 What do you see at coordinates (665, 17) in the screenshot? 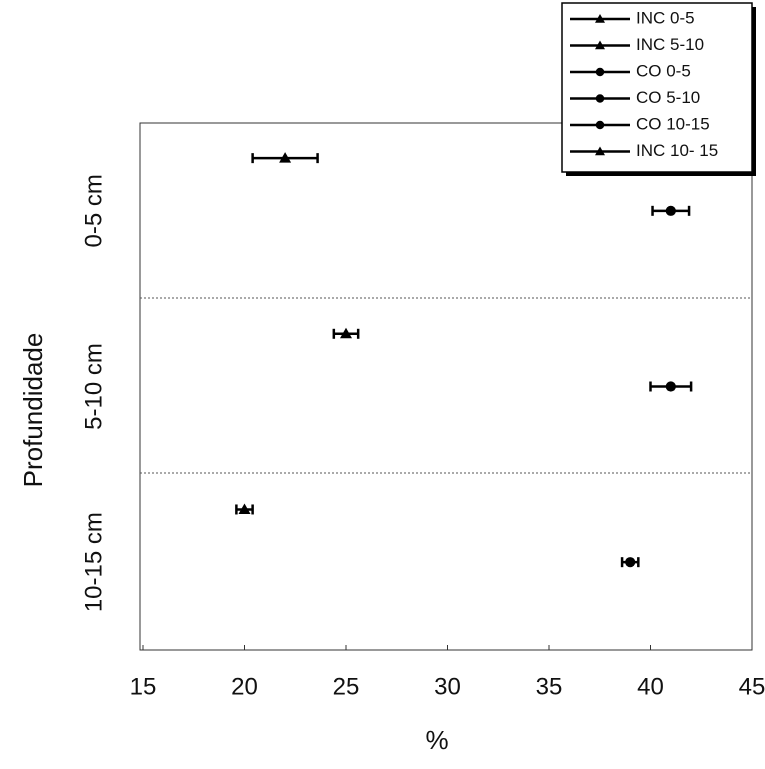
I see `legend-label: INC 0-5` at bounding box center [665, 17].